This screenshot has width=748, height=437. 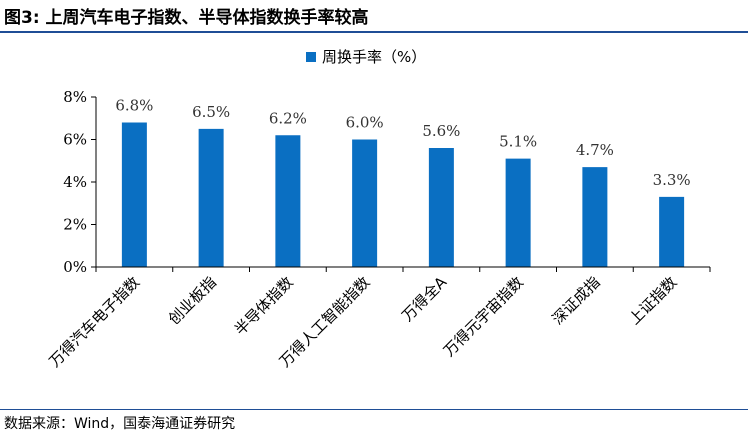 I want to click on category-label: 深证成指, so click(x=576, y=300).